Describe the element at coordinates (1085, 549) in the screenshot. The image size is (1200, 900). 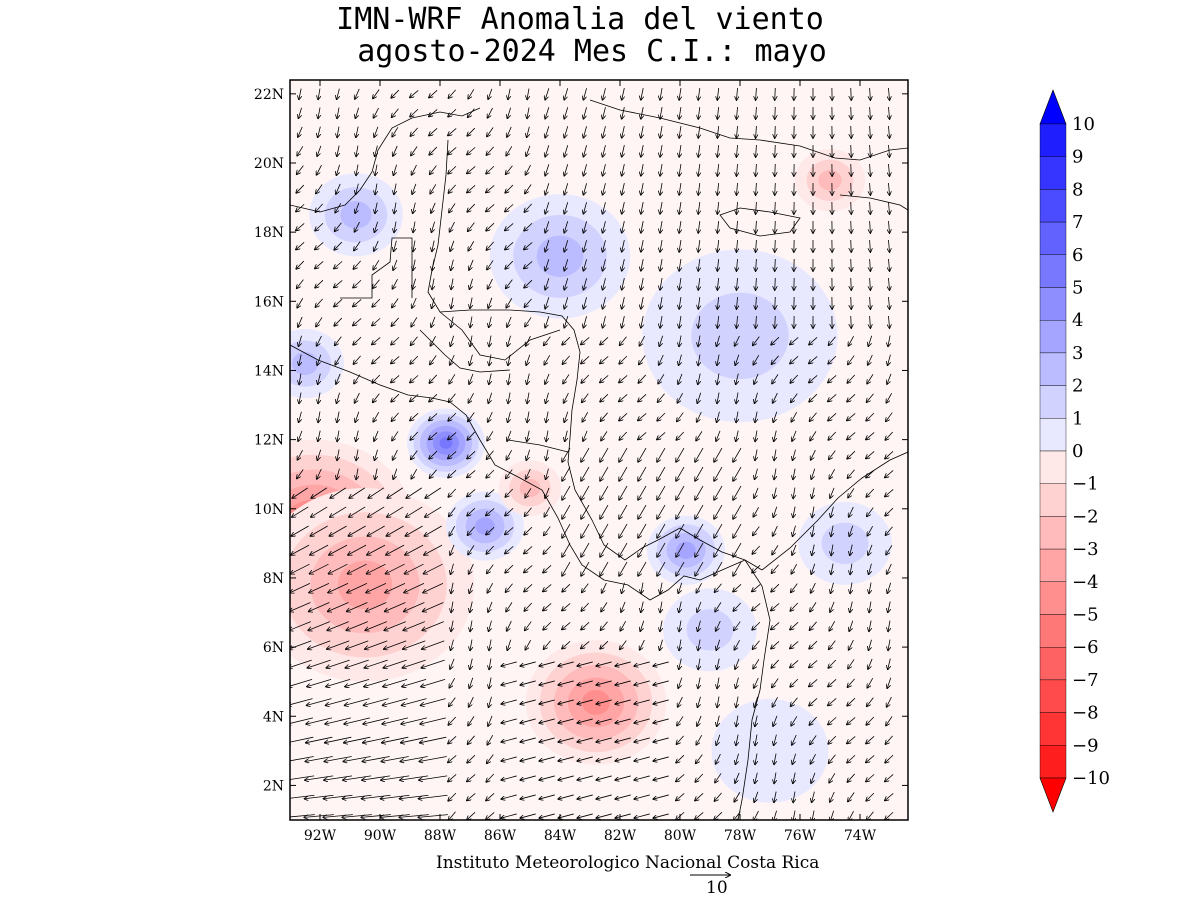
I see `colorbar-label: −3` at that location.